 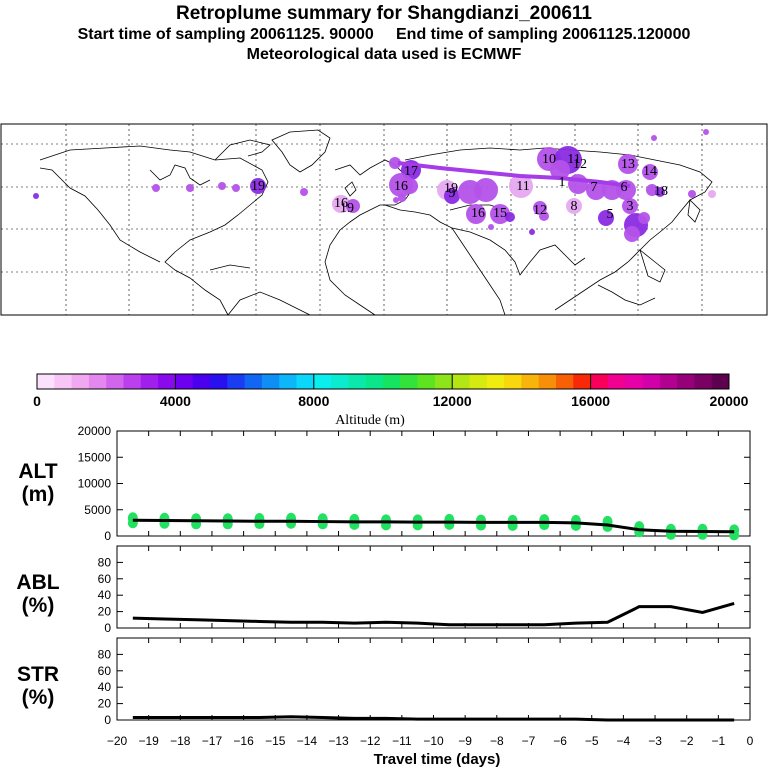 I want to click on x-axis-label: Travel time (days), so click(x=437, y=759).